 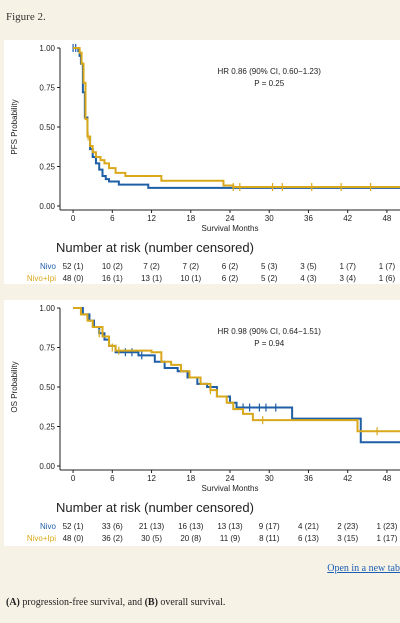 What do you see at coordinates (347, 538) in the screenshot?
I see `nivo-ipi-risk-value: 3 (15)` at bounding box center [347, 538].